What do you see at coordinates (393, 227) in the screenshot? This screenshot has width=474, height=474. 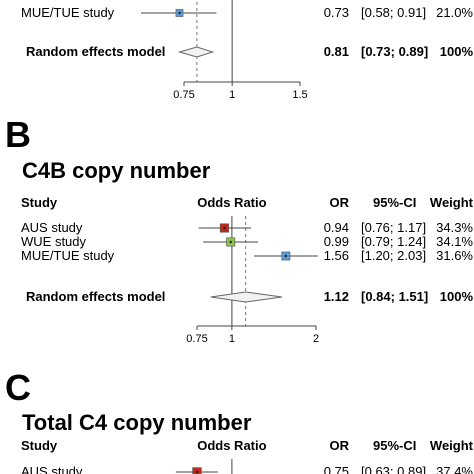 I see `study-ci-value: [0.76; 1.17]` at bounding box center [393, 227].